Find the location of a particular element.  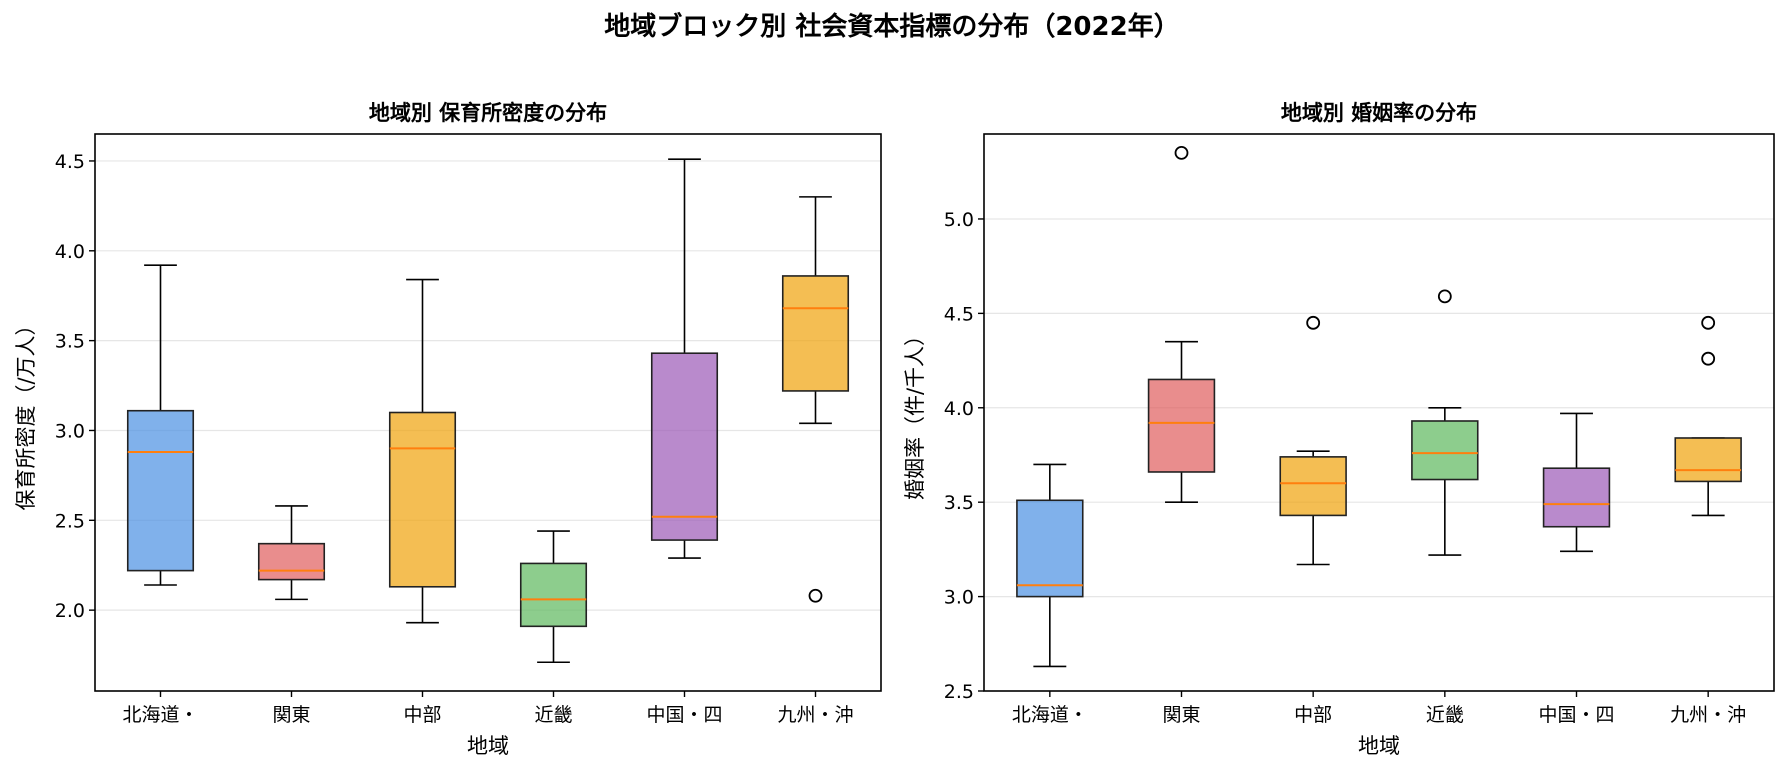

figure-title: 地域ブロック別 社会資本指標の分布（2022年） is located at coordinates (891, 26).